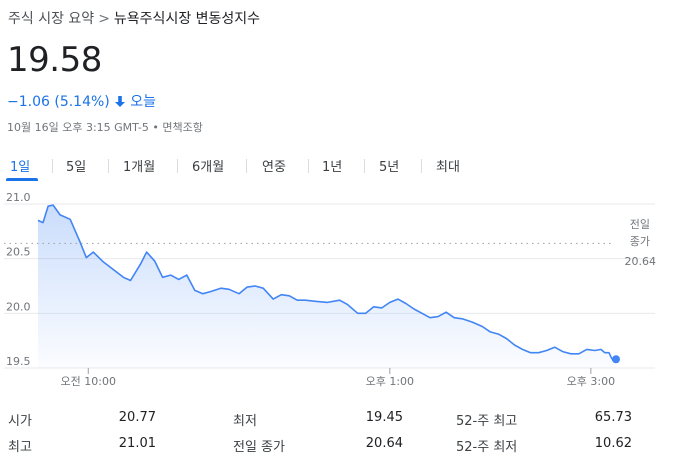  I want to click on breadcrumb: 주식 시장 요약 > 뉴욕주식시장 변동성지수, so click(134, 18).